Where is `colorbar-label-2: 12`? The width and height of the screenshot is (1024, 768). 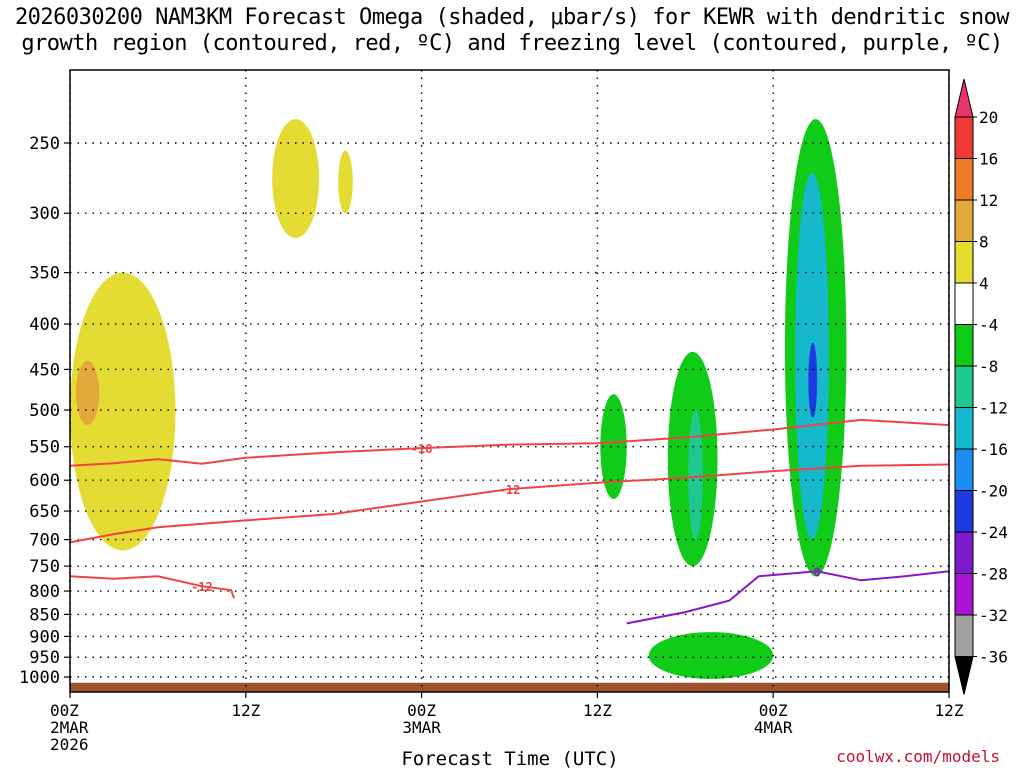
colorbar-label-2: 12 is located at coordinates (988, 200).